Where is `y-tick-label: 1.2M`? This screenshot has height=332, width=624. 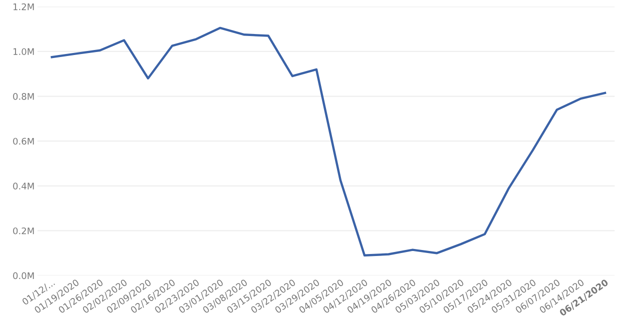 y-tick-label: 1.2M is located at coordinates (24, 6).